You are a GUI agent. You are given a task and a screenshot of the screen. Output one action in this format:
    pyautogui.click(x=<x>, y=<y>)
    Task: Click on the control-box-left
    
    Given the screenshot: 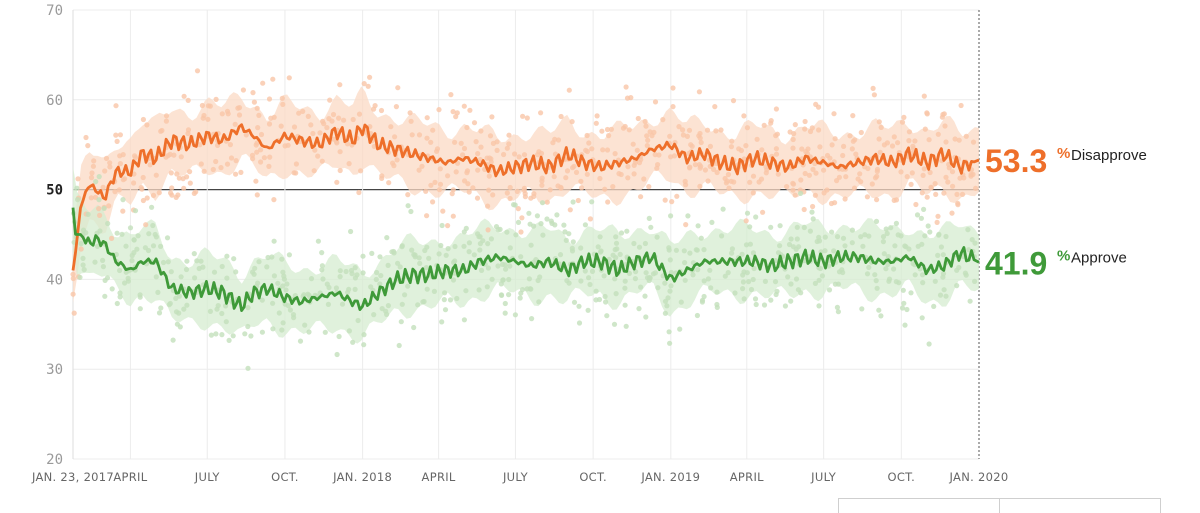 What is the action you would take?
    pyautogui.click(x=919, y=505)
    